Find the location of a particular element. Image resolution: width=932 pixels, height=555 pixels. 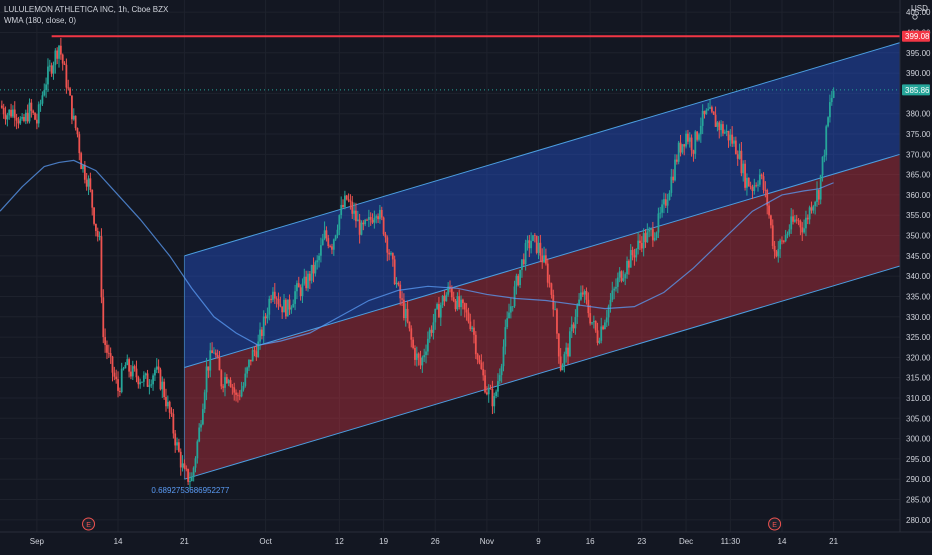

pearson-label: 0.6892753686952277 is located at coordinates (190, 490).